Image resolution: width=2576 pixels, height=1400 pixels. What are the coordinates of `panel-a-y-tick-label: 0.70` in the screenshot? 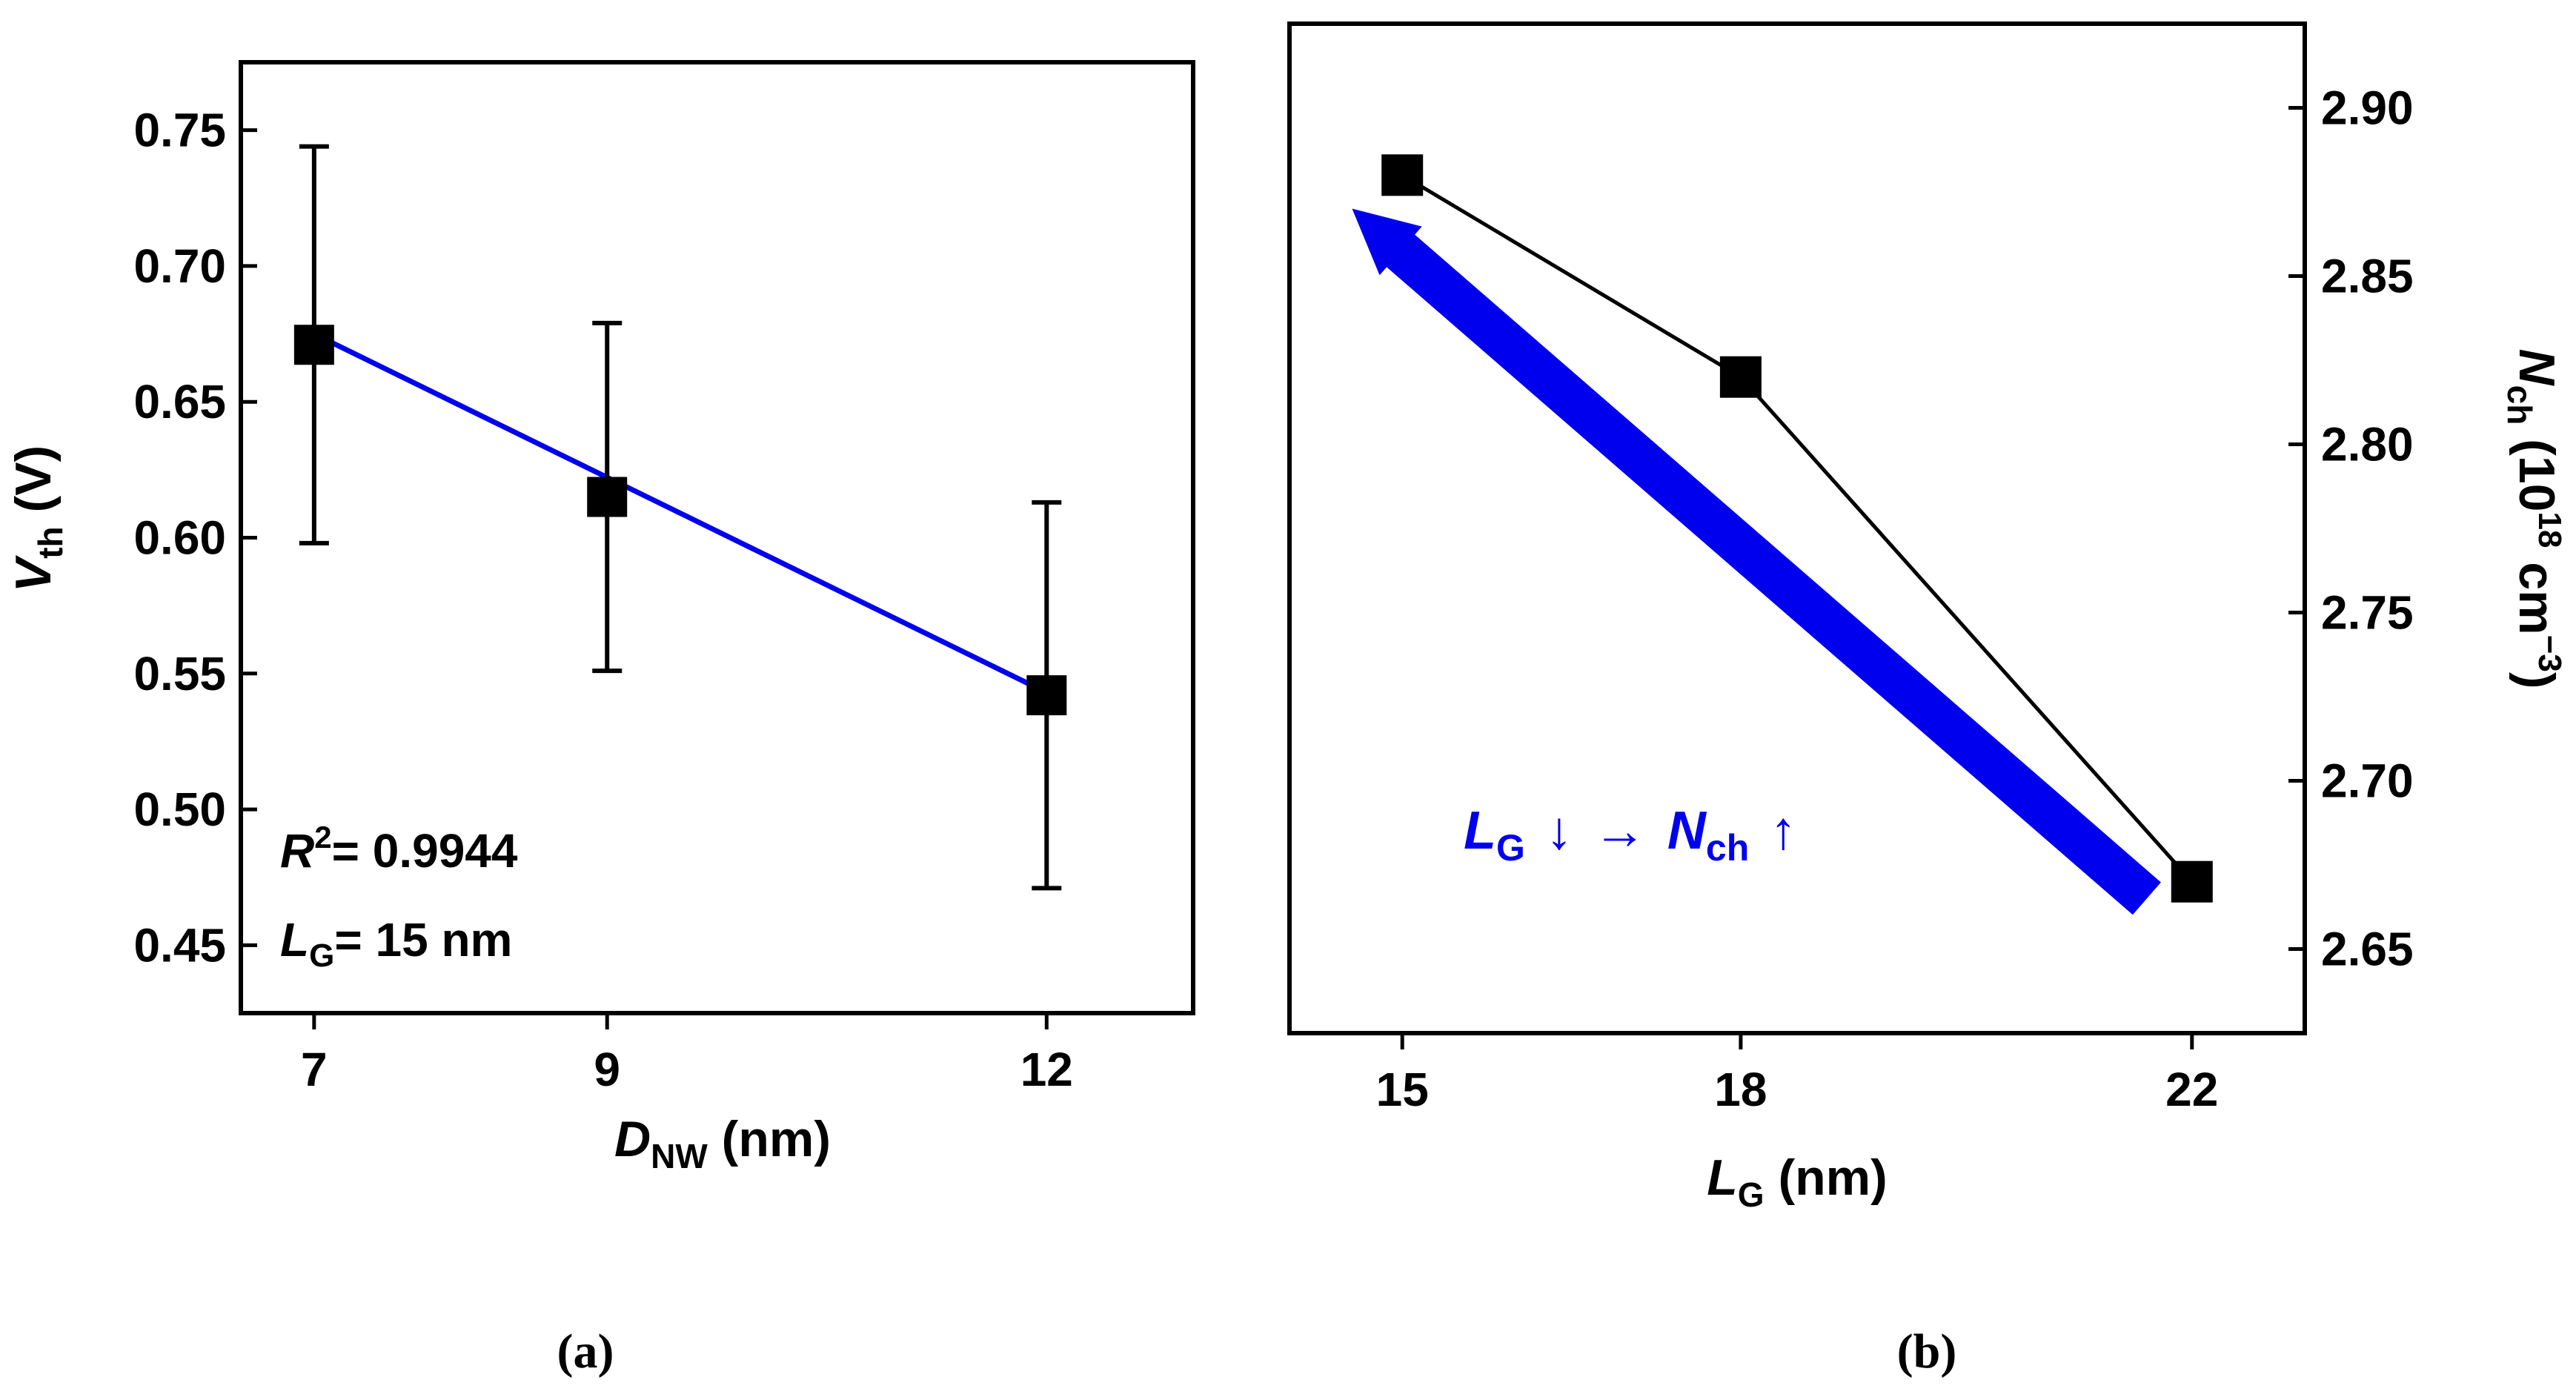 It's located at (179, 266).